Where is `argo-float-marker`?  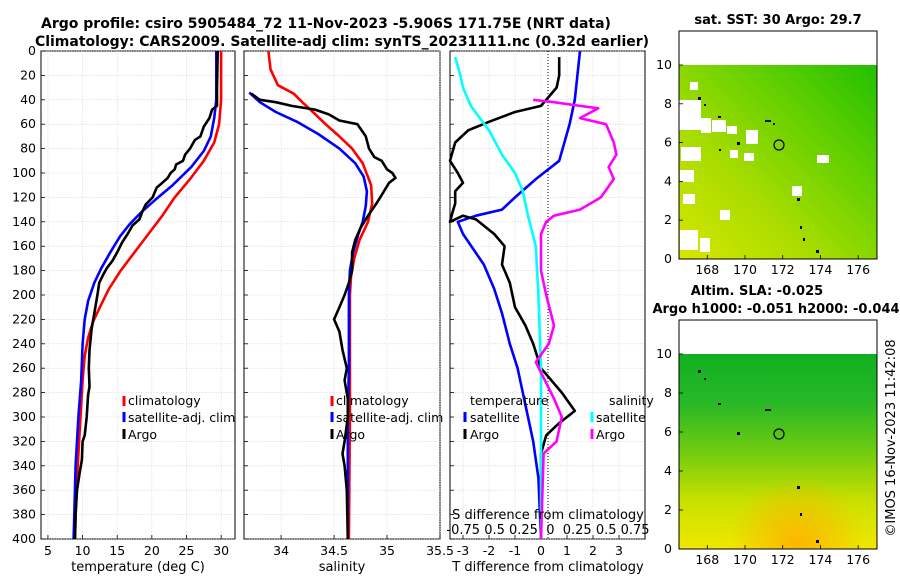 argo-float-marker is located at coordinates (779, 145).